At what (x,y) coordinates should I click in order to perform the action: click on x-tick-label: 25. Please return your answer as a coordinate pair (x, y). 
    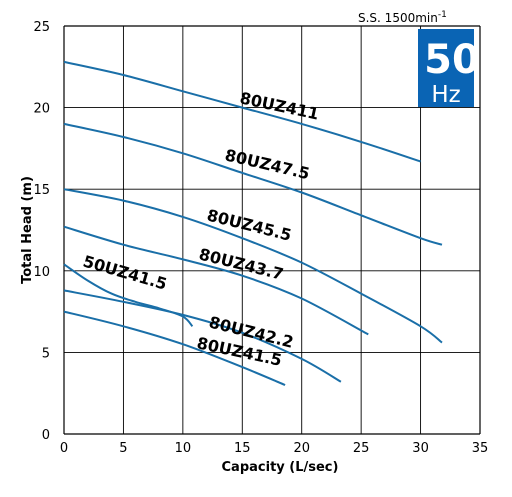
    Looking at the image, I should click on (361, 448).